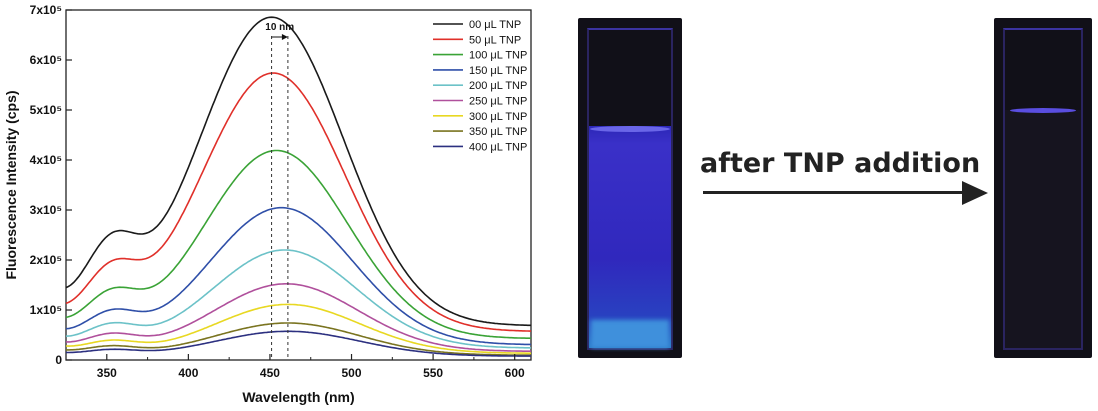  What do you see at coordinates (270, 373) in the screenshot?
I see `x-tick-label: 450` at bounding box center [270, 373].